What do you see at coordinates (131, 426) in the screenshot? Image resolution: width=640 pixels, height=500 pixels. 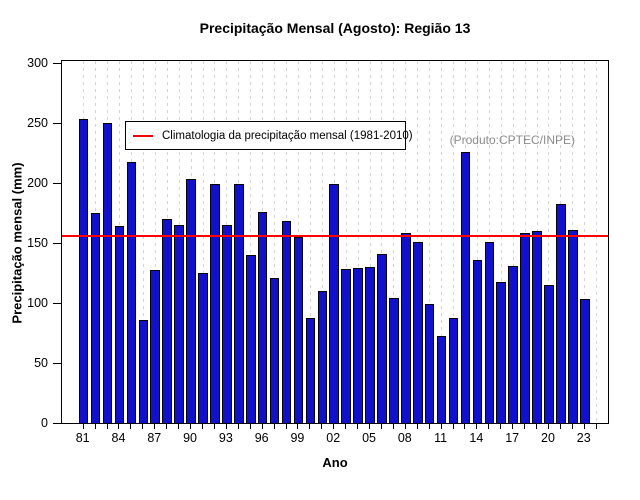 I see `x-tick-1985` at bounding box center [131, 426].